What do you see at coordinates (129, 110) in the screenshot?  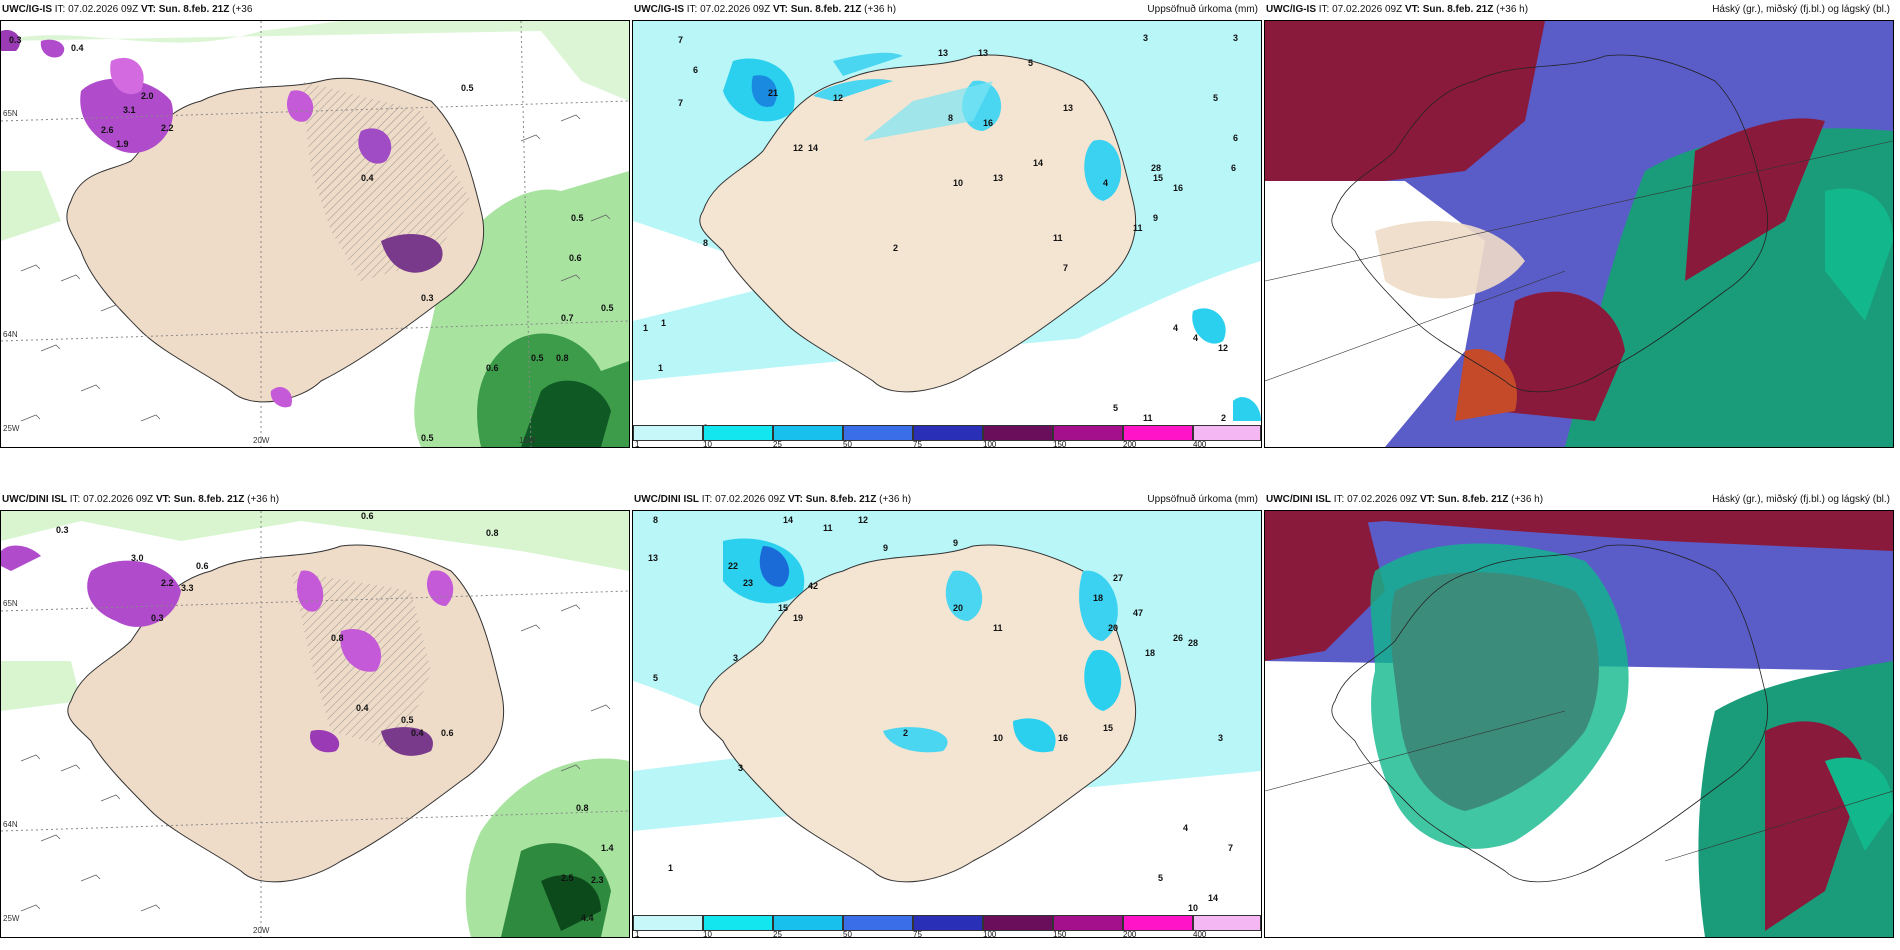 I see `snow-label: 3.1` at bounding box center [129, 110].